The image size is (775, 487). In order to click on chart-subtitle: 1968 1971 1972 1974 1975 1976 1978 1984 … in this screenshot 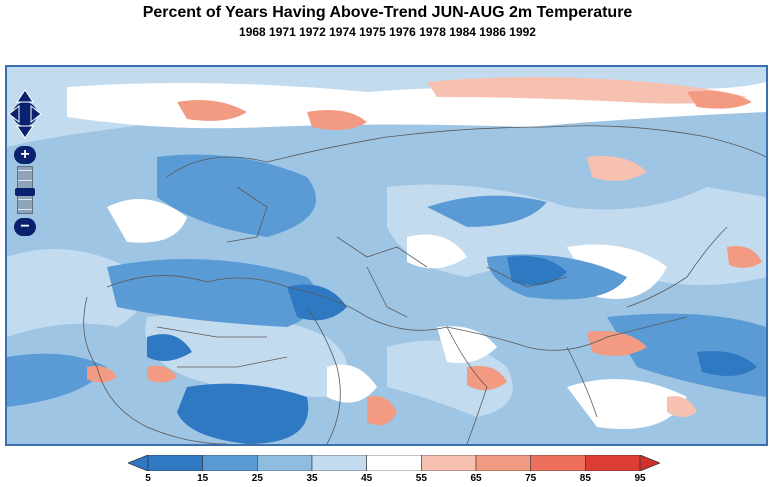, I will do `click(387, 32)`.